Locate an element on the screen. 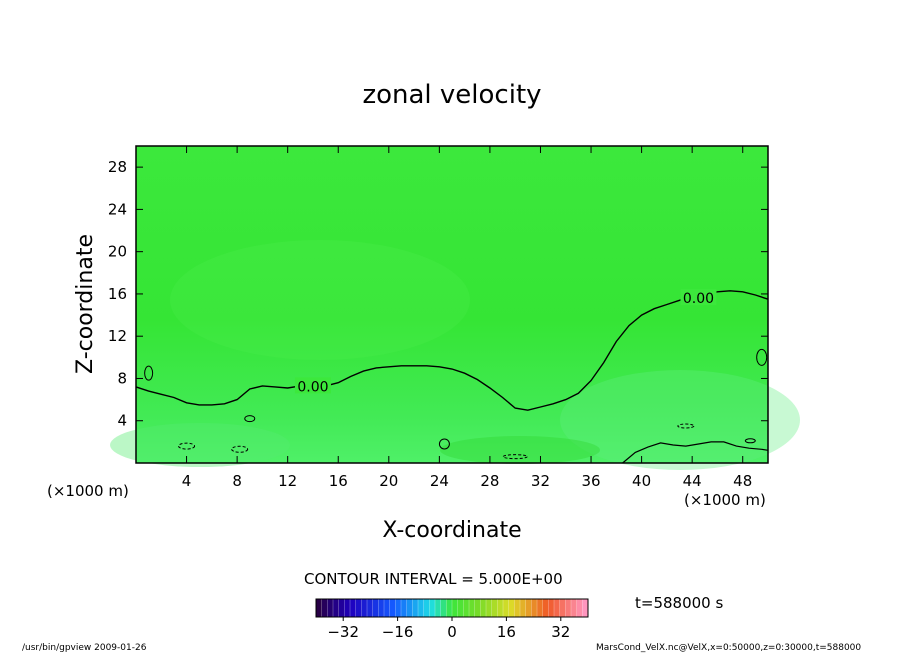 This screenshot has height=654, width=904. x-unit-right: (×1000 m) is located at coordinates (725, 500).